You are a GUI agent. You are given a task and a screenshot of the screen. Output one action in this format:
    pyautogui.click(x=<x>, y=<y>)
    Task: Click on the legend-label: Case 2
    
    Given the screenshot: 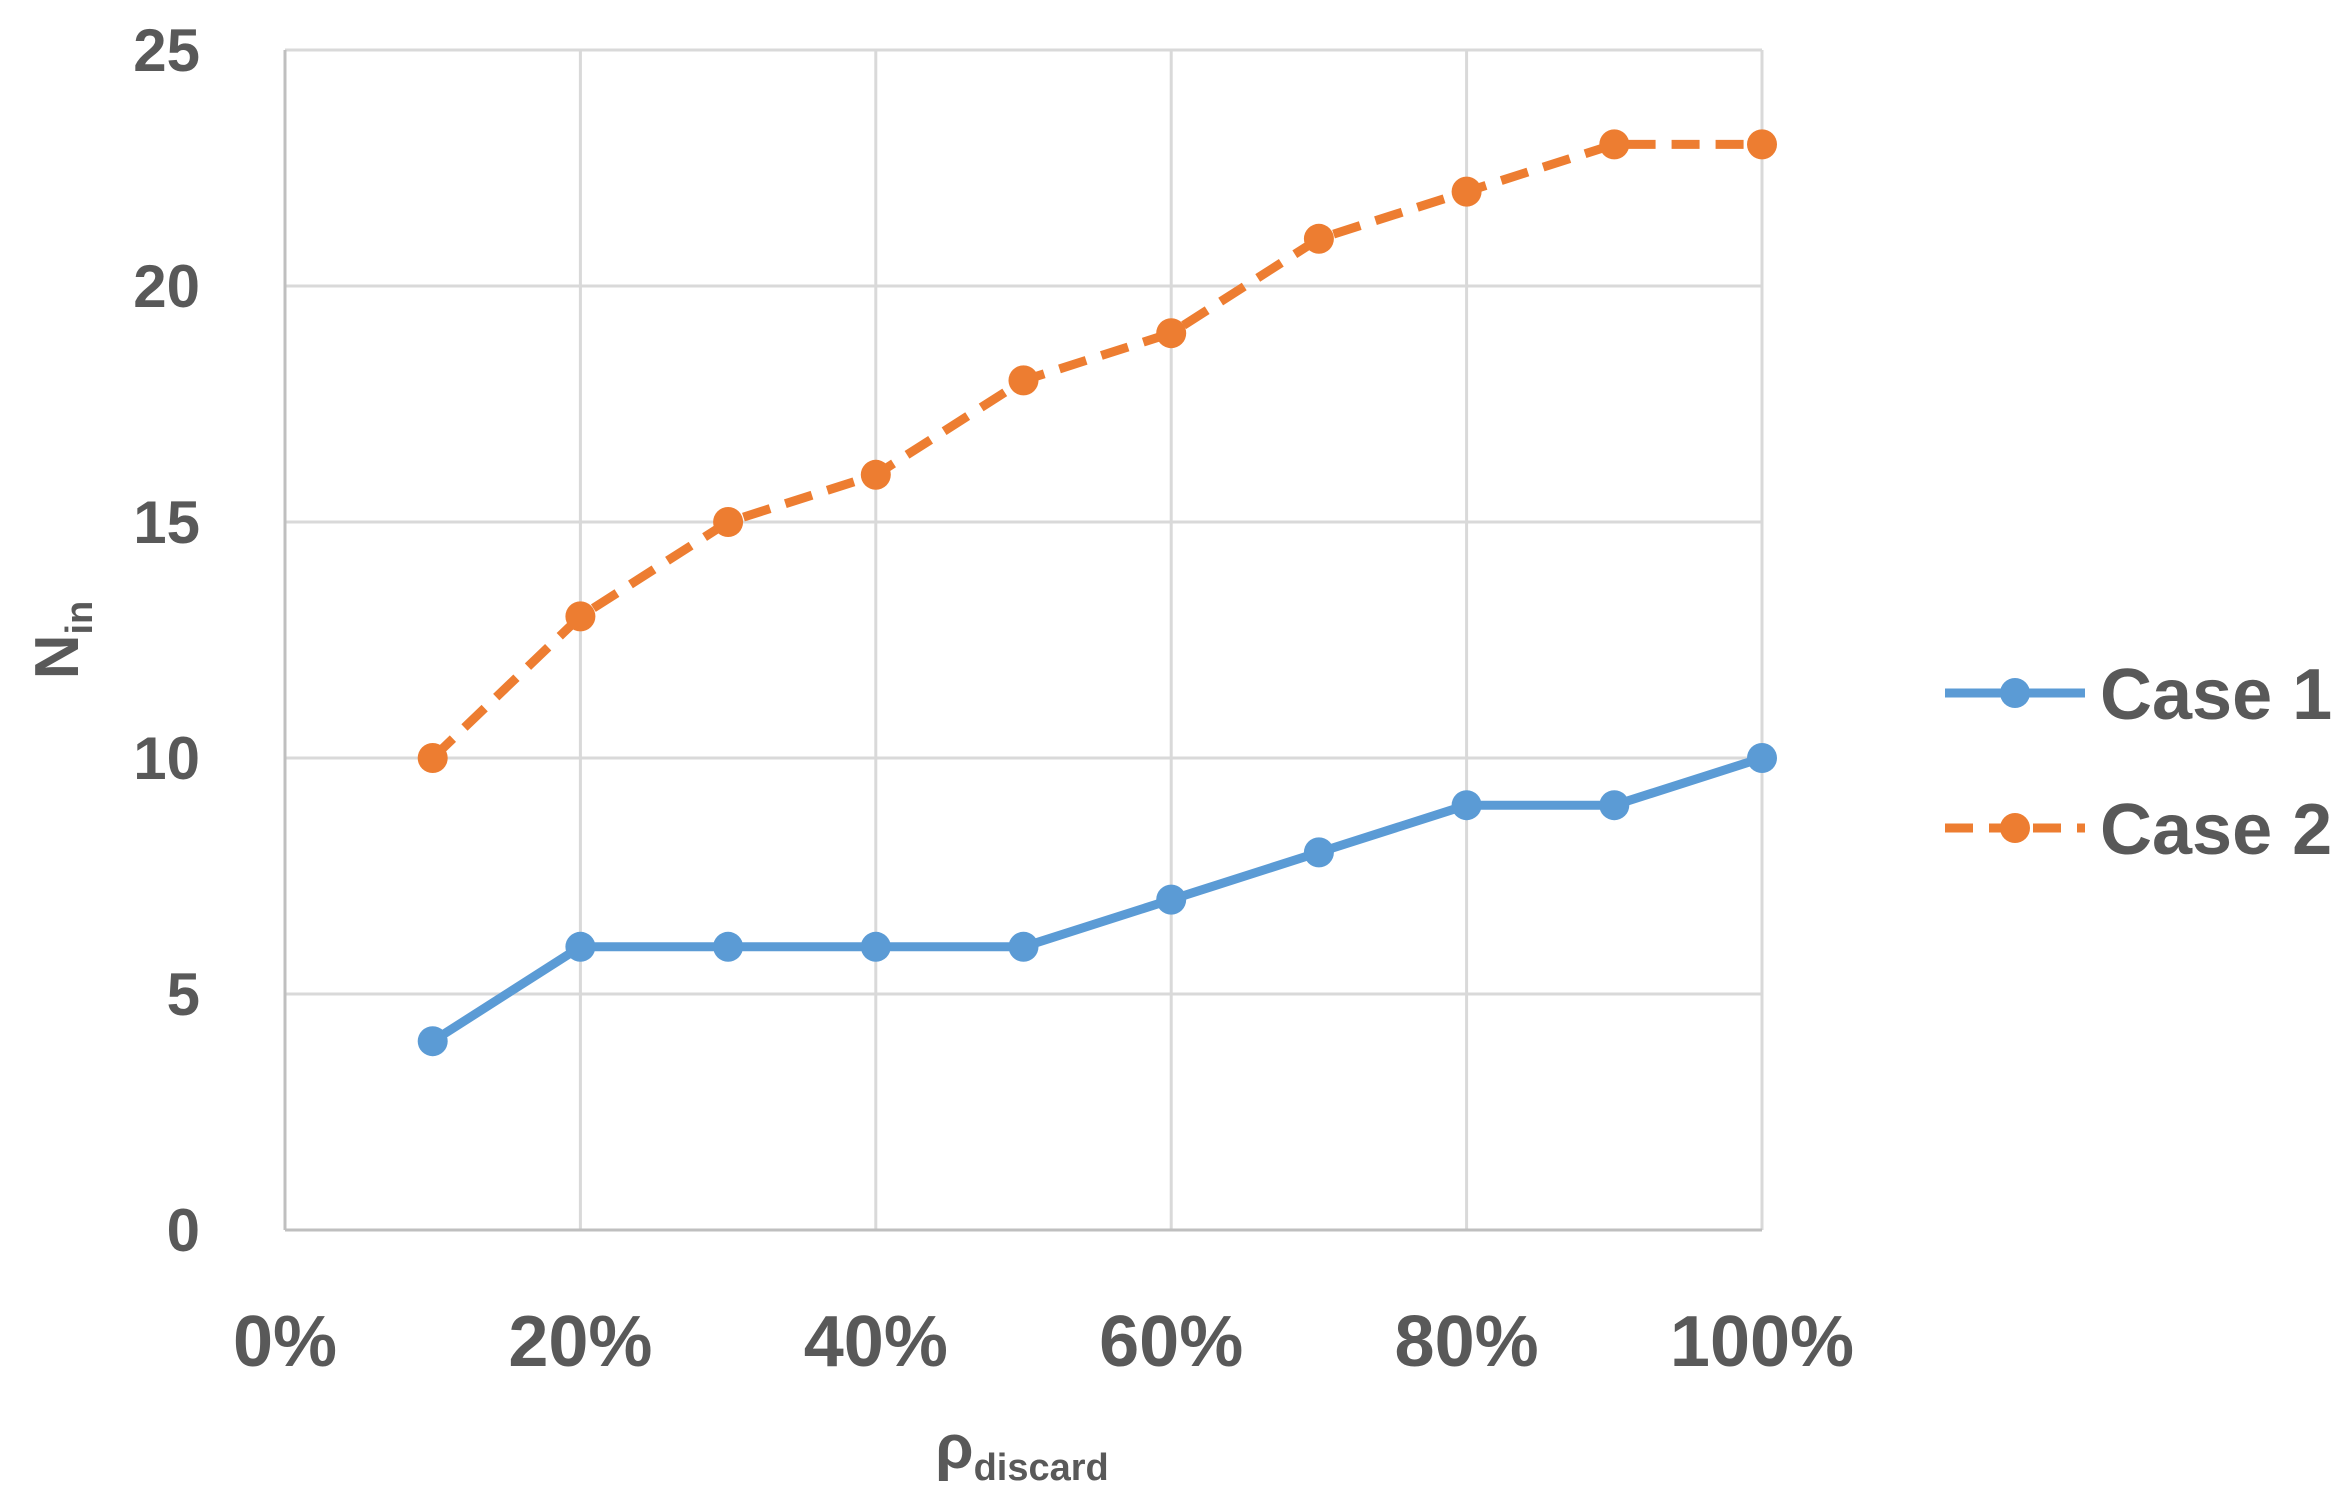 What is the action you would take?
    pyautogui.click(x=2216, y=830)
    